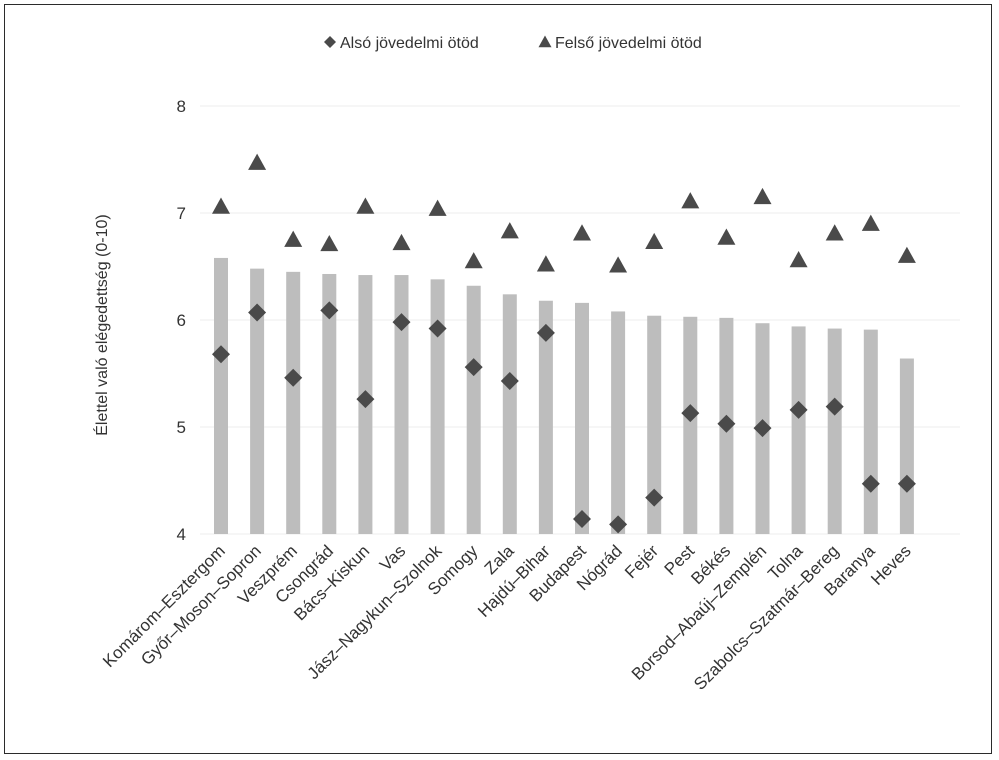 The height and width of the screenshot is (760, 999). I want to click on y-tick-label: 7, so click(181, 213).